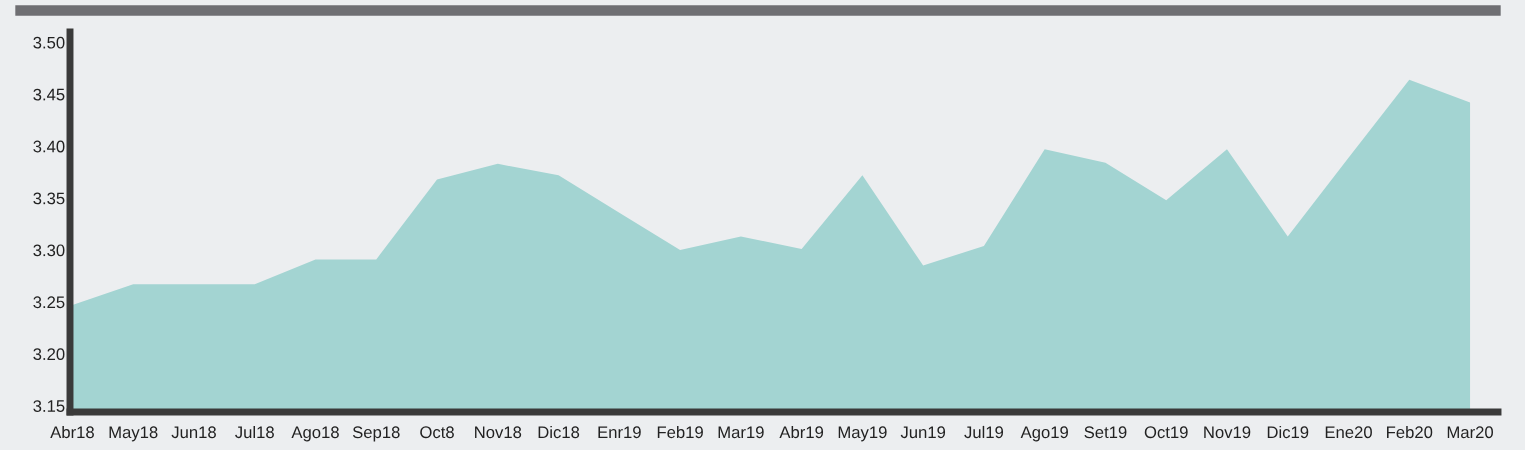  I want to click on x-tick-label: Jul18, so click(254, 432).